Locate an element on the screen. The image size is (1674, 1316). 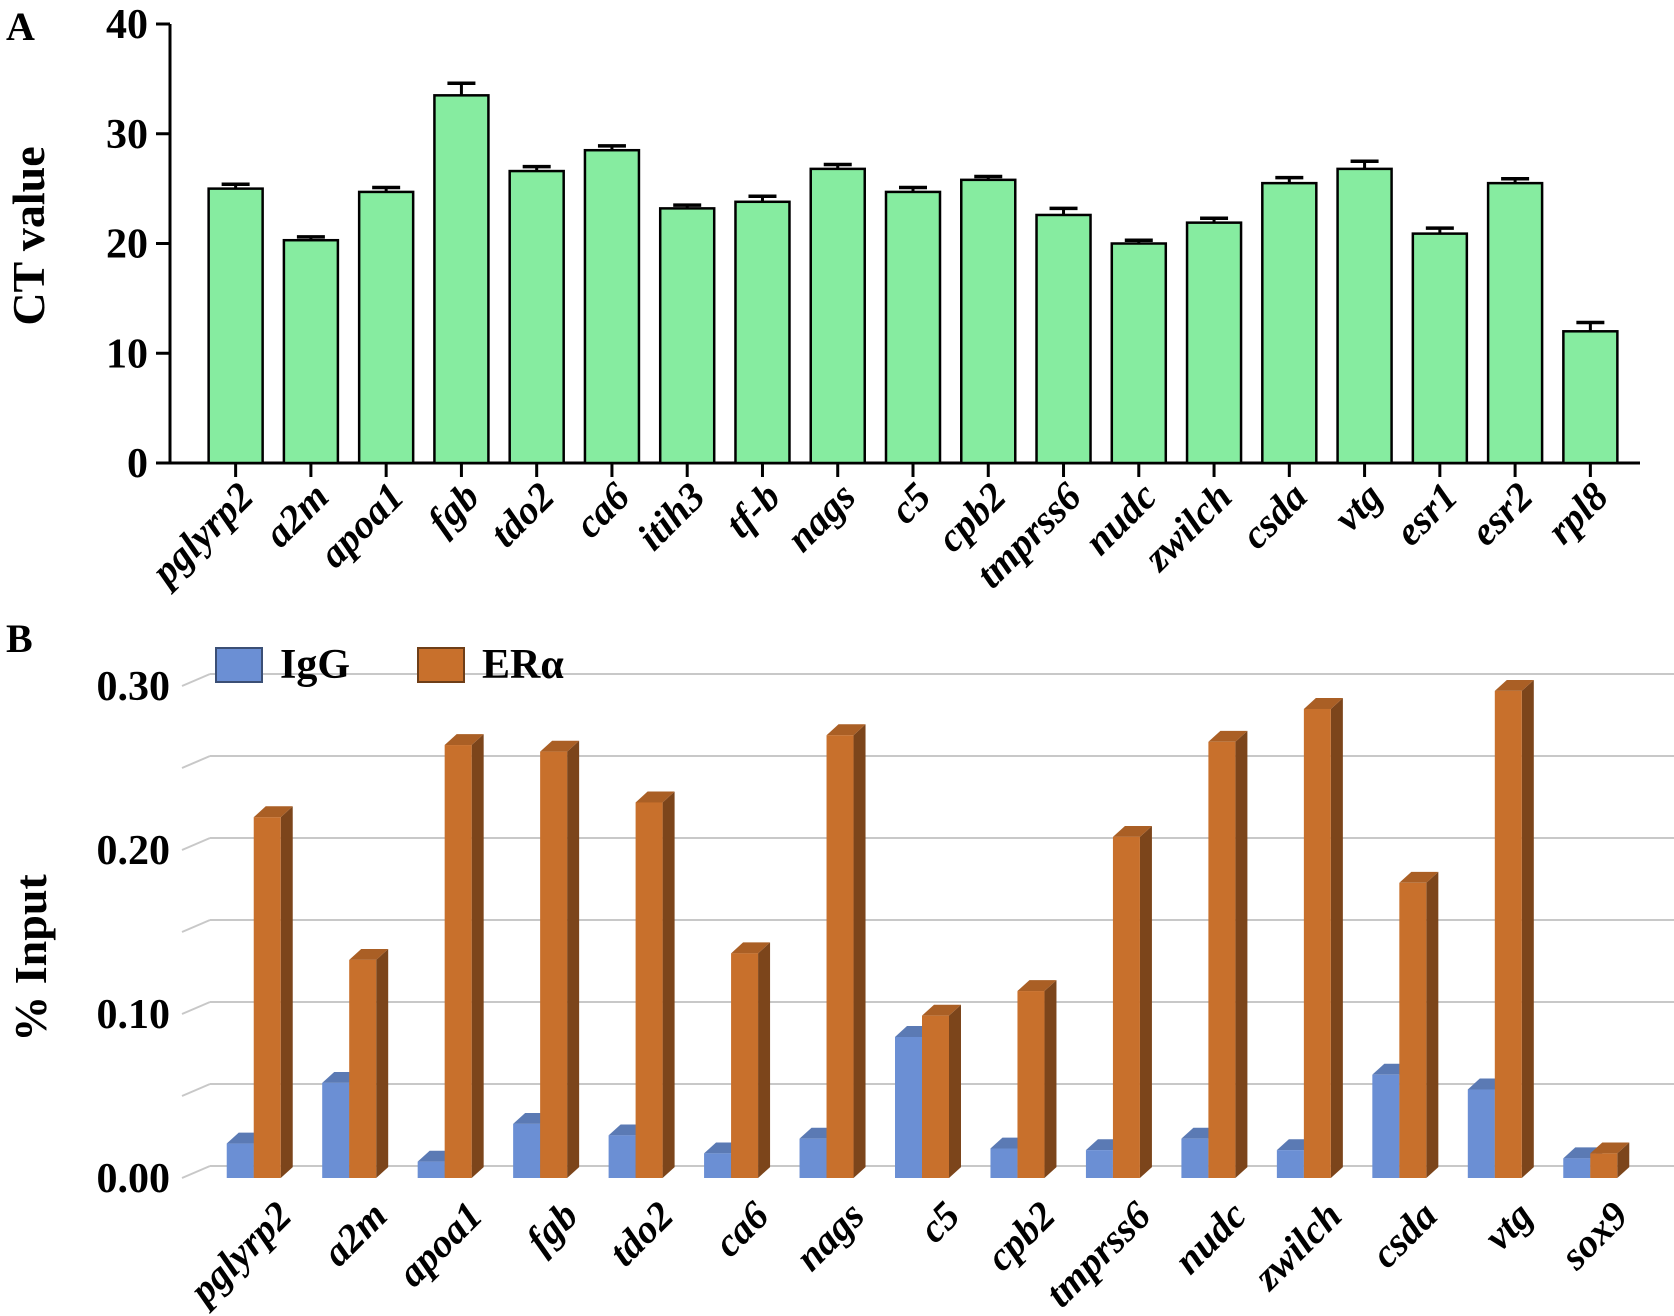
panel-b-category-label: fgb is located at coordinates (552, 1228).